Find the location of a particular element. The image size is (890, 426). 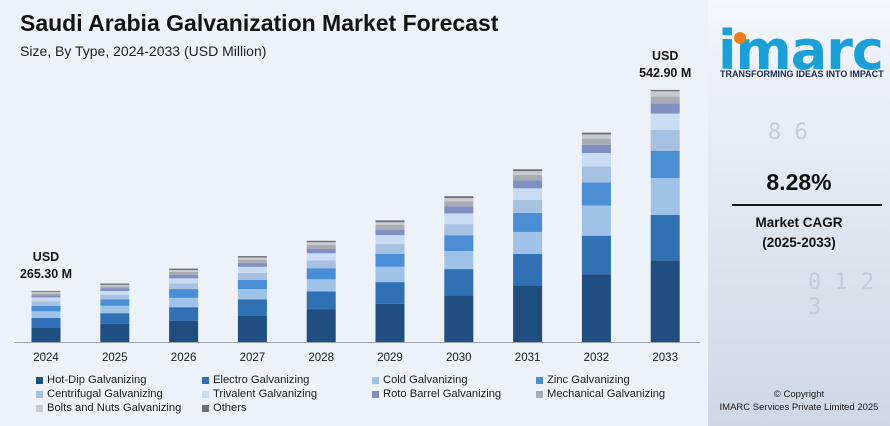

copyright-line-2: IMARC Services Private Limited 2025 is located at coordinates (799, 407).